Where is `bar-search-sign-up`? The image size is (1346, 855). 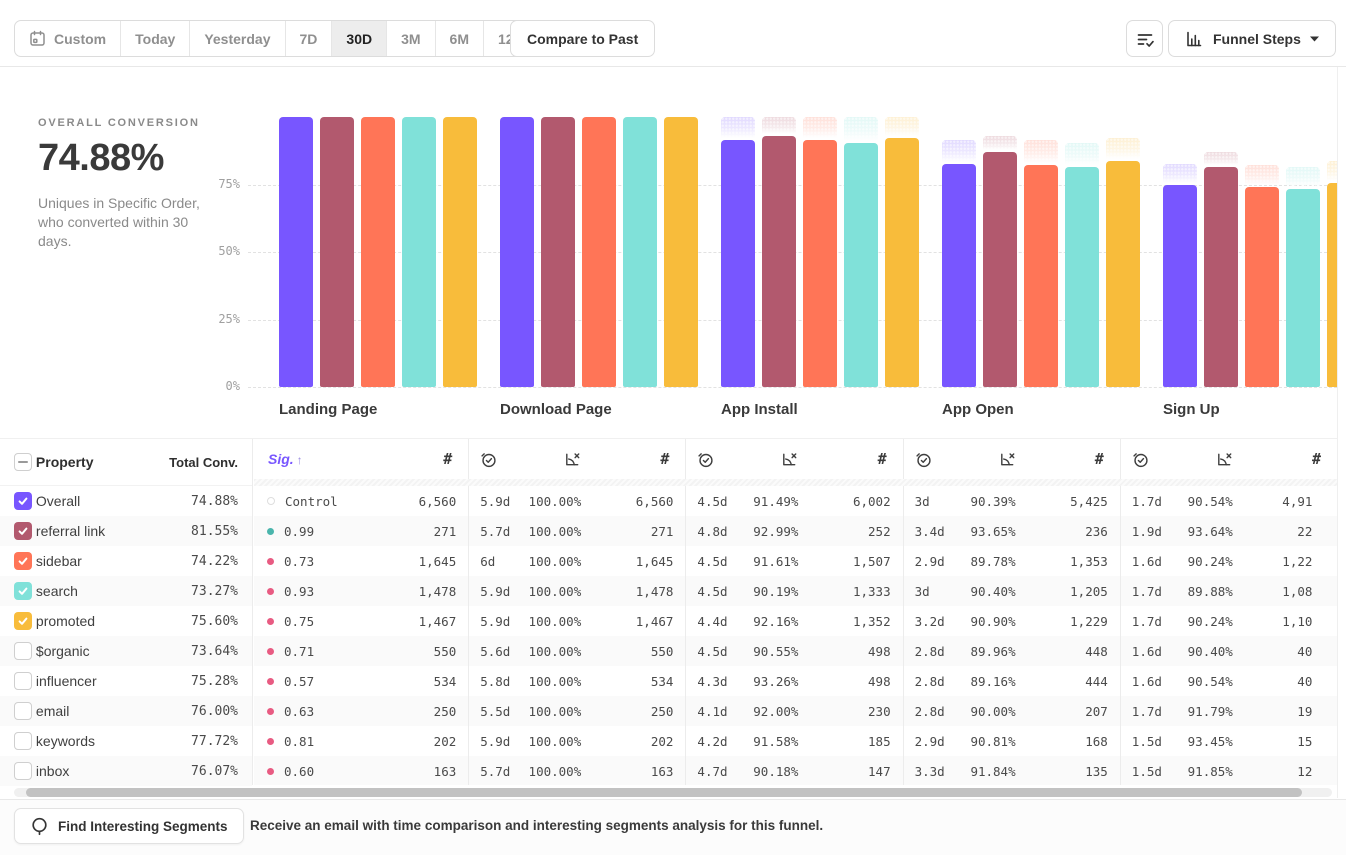
bar-search-sign-up is located at coordinates (1303, 288).